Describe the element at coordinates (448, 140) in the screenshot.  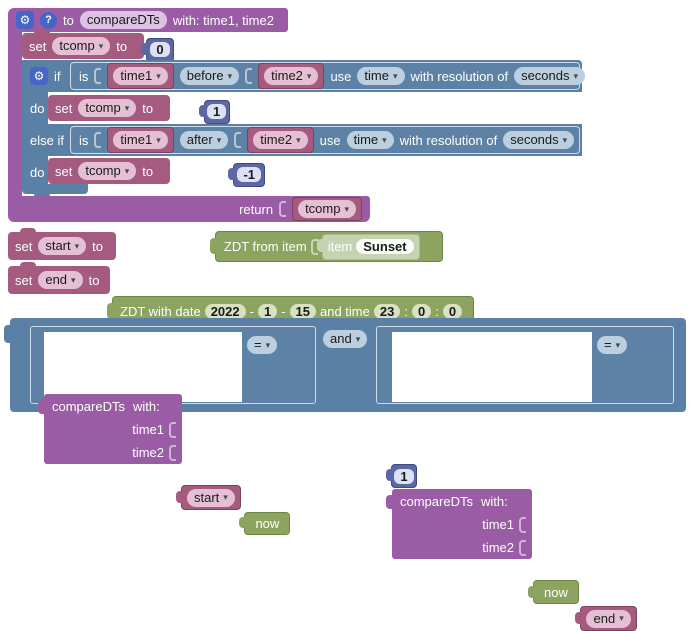
I see `resolution-label: with resolution of` at that location.